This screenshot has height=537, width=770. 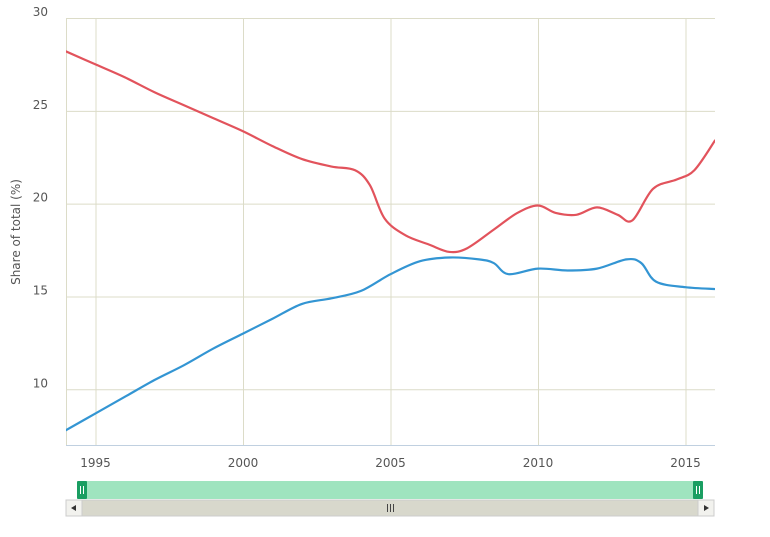 I want to click on arrow-left-icon, so click(x=73, y=508).